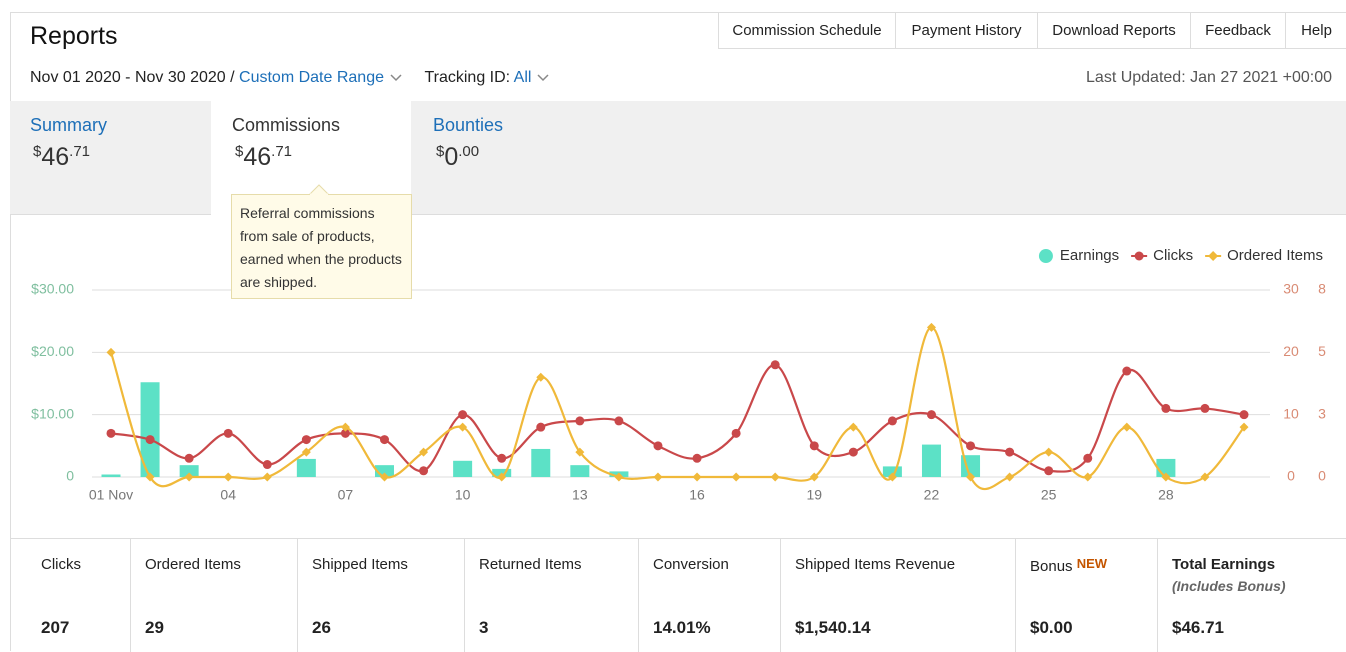  What do you see at coordinates (484, 627) in the screenshot?
I see `stat-value: 3` at bounding box center [484, 627].